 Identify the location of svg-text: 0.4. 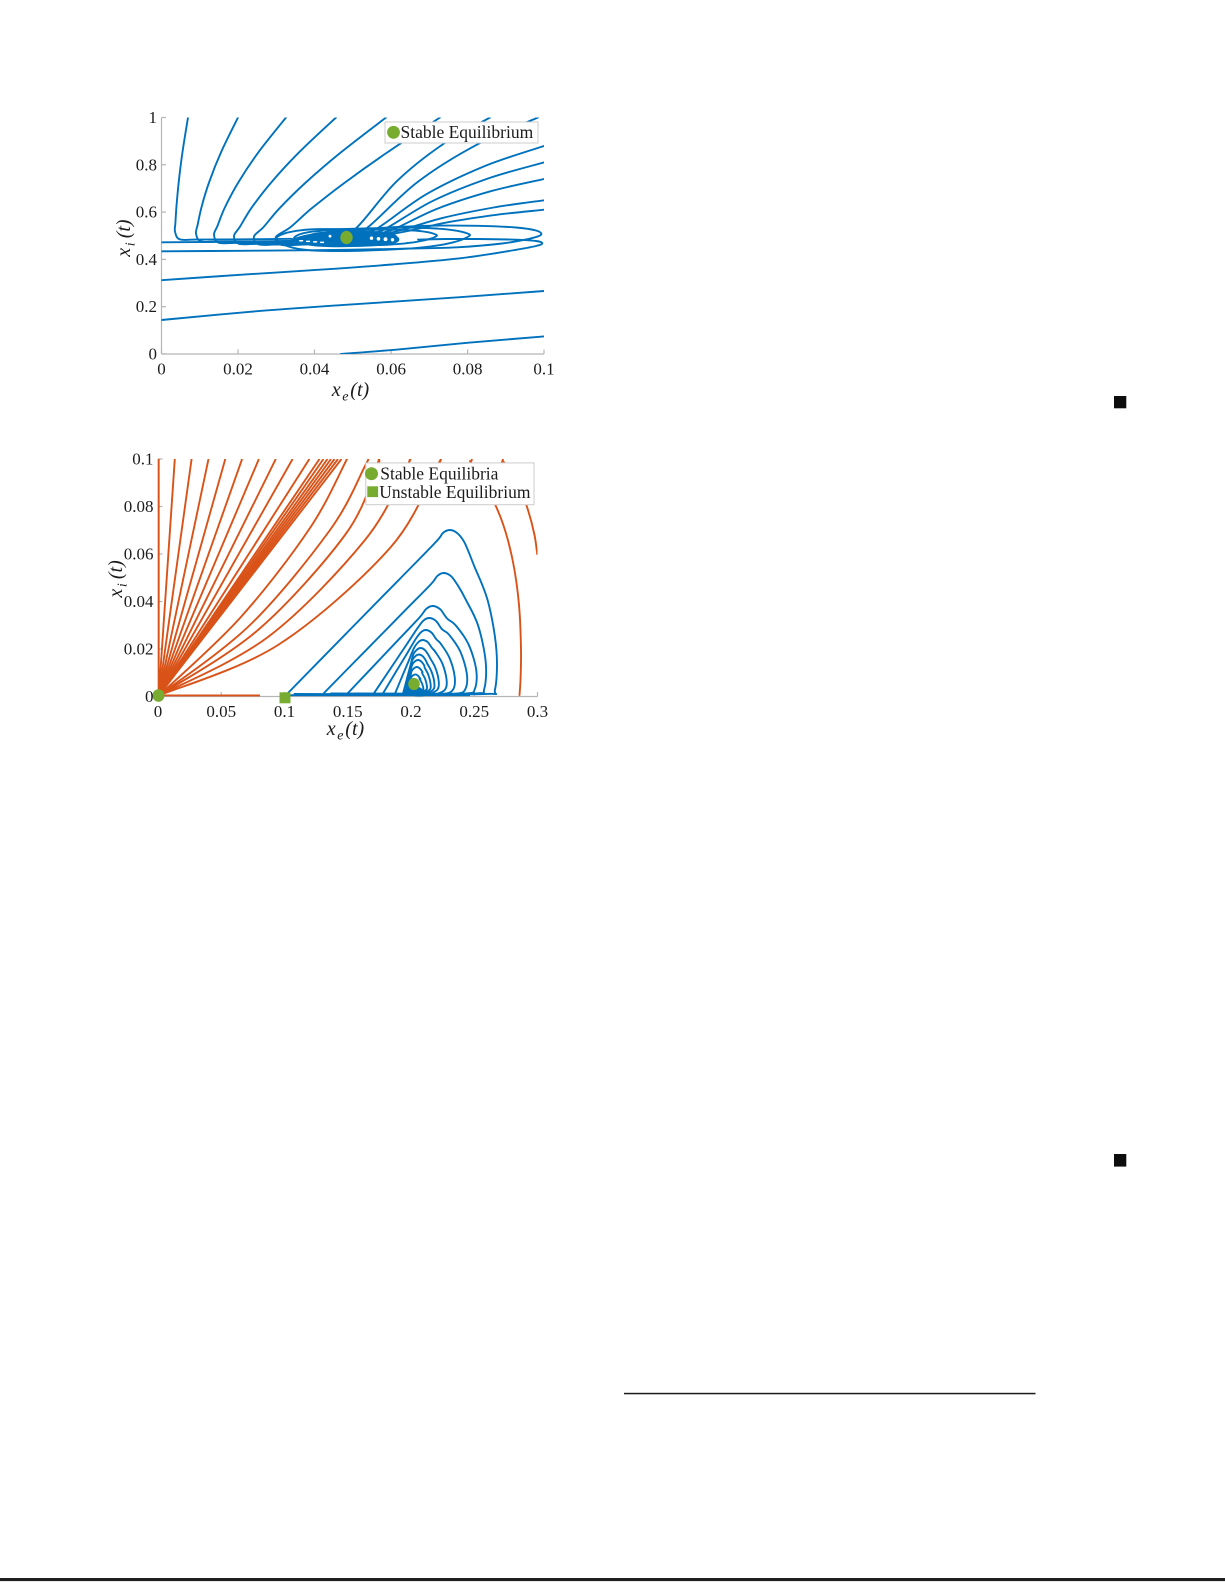
(147, 259).